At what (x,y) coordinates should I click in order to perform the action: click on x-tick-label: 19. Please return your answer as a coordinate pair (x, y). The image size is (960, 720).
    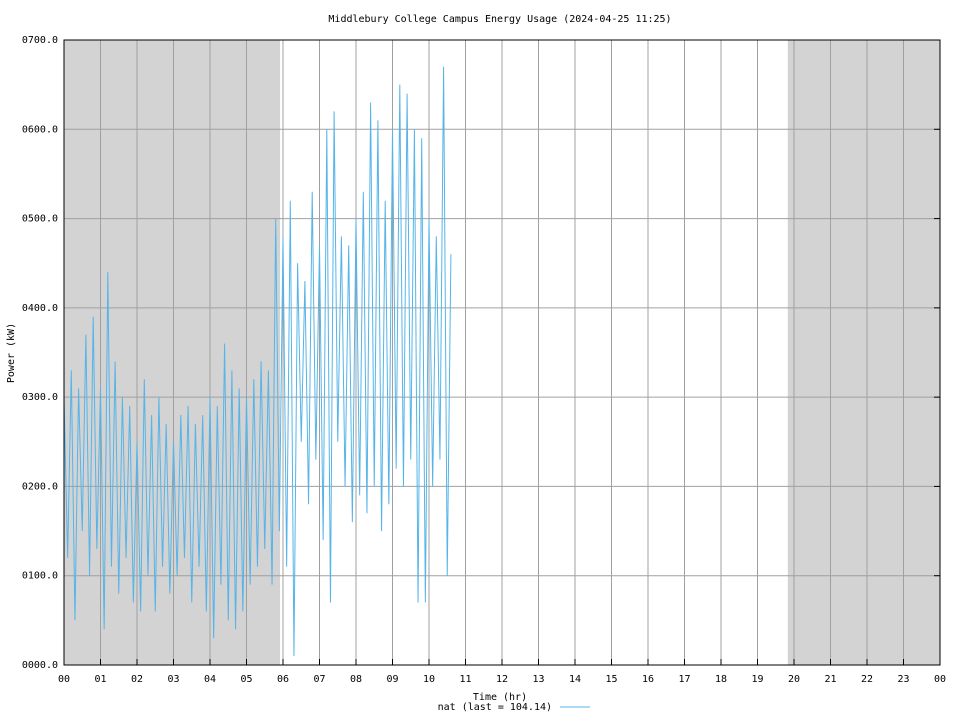
    Looking at the image, I should click on (757, 679).